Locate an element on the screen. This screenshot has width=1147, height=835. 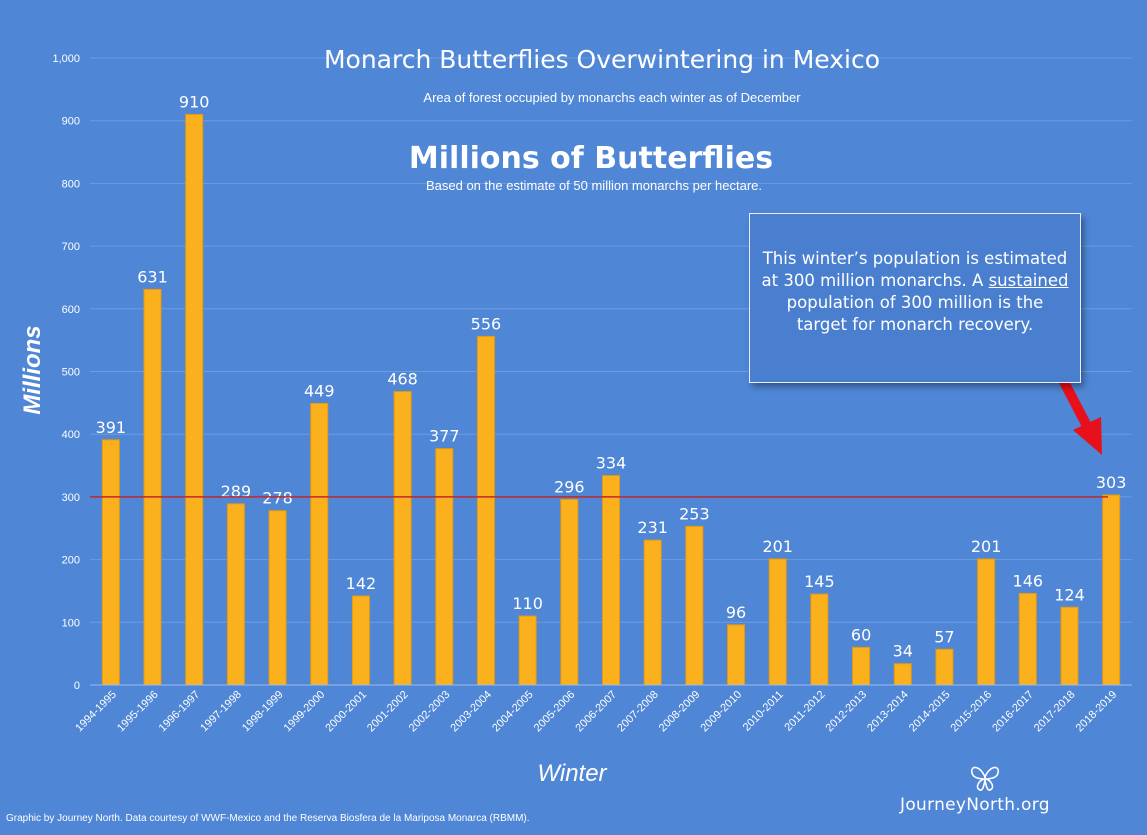
data-label: 334 is located at coordinates (611, 463).